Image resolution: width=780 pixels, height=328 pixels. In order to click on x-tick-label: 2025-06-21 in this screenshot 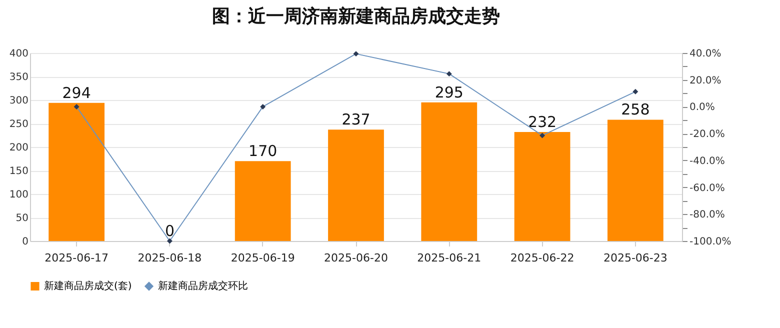, I will do `click(449, 258)`.